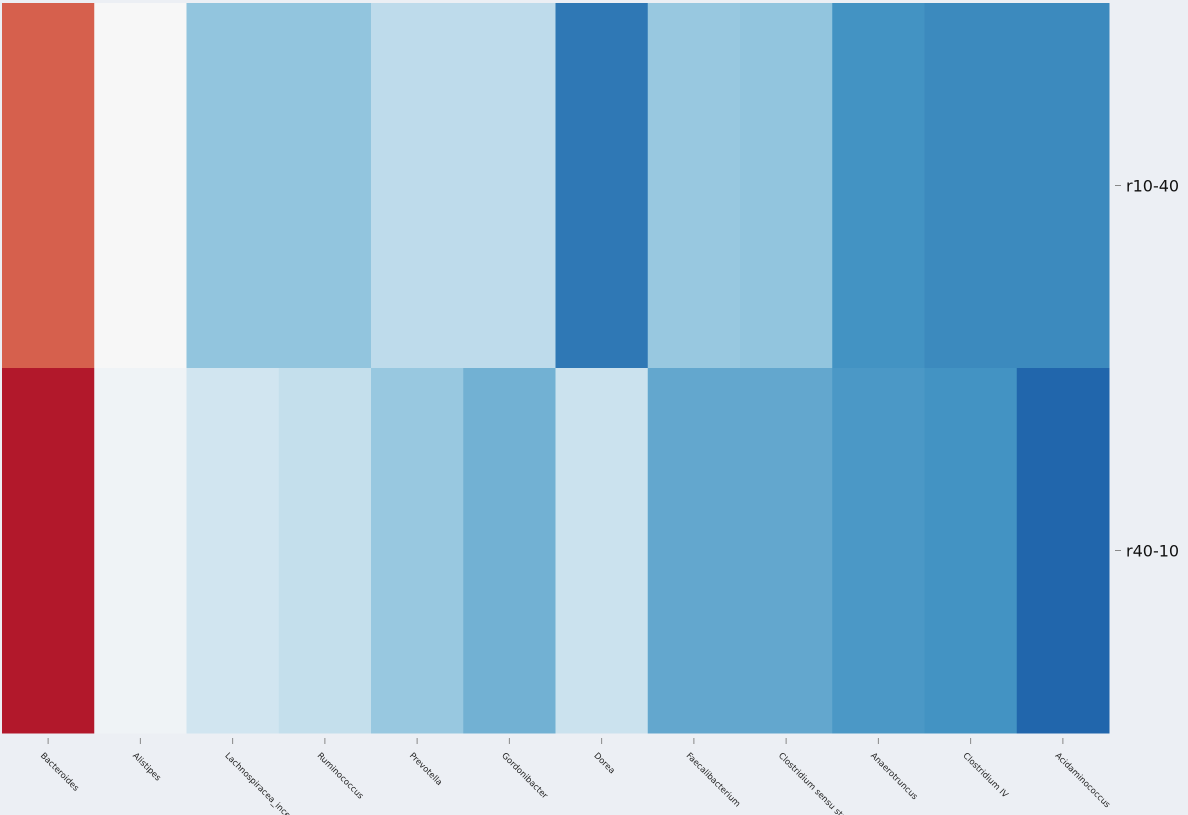 The image size is (1188, 815). I want to click on x-tick-label: Alistipes, so click(146, 767).